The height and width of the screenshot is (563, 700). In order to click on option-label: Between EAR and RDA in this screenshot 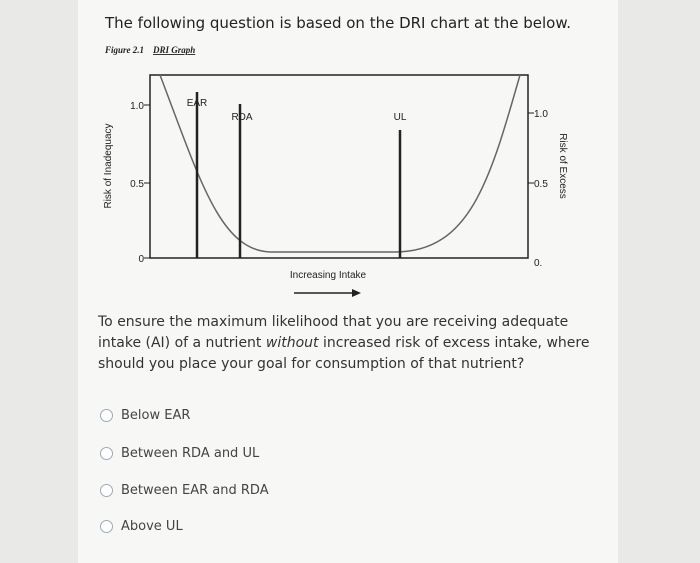, I will do `click(195, 490)`.